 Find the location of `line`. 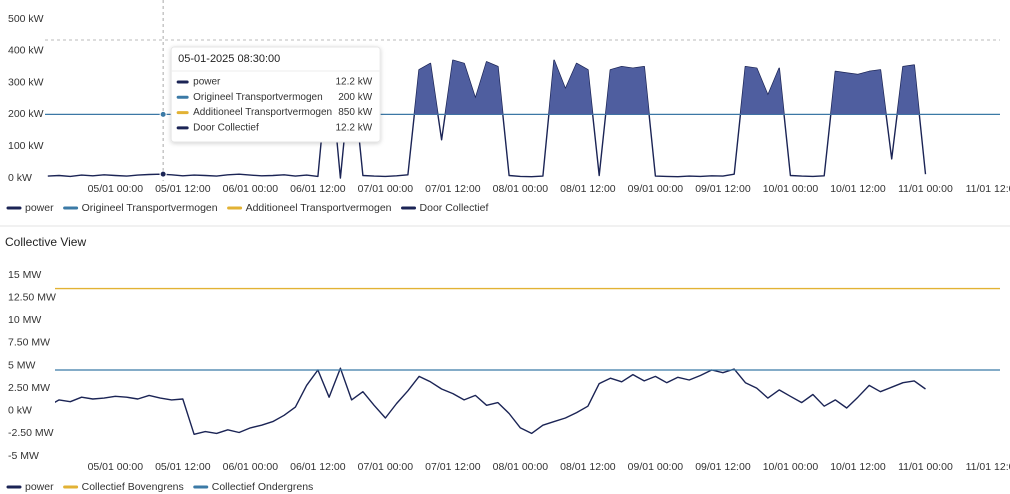

line is located at coordinates (490, 401).